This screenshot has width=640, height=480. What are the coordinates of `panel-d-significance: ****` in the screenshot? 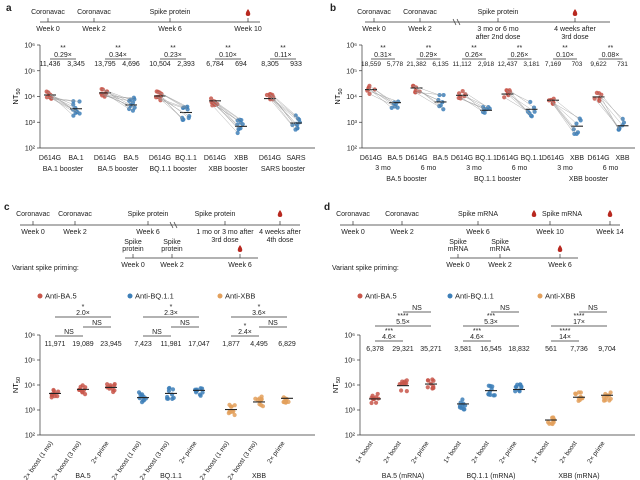 It's located at (565, 331).